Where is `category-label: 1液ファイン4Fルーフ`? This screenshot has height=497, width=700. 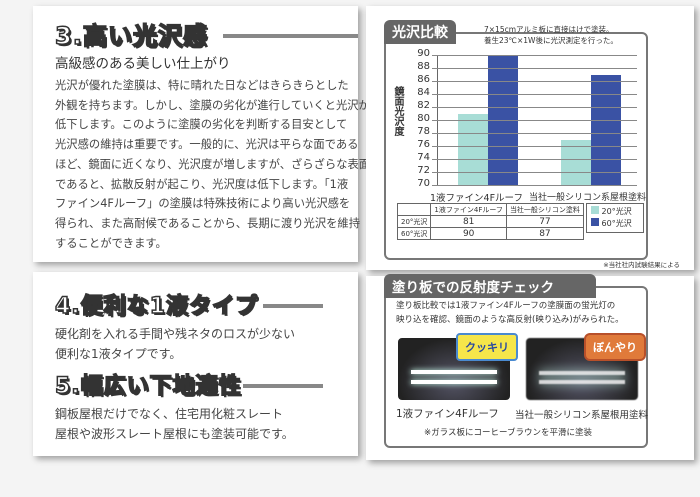
category-label: 1液ファイン4Fルーフ is located at coordinates (476, 198).